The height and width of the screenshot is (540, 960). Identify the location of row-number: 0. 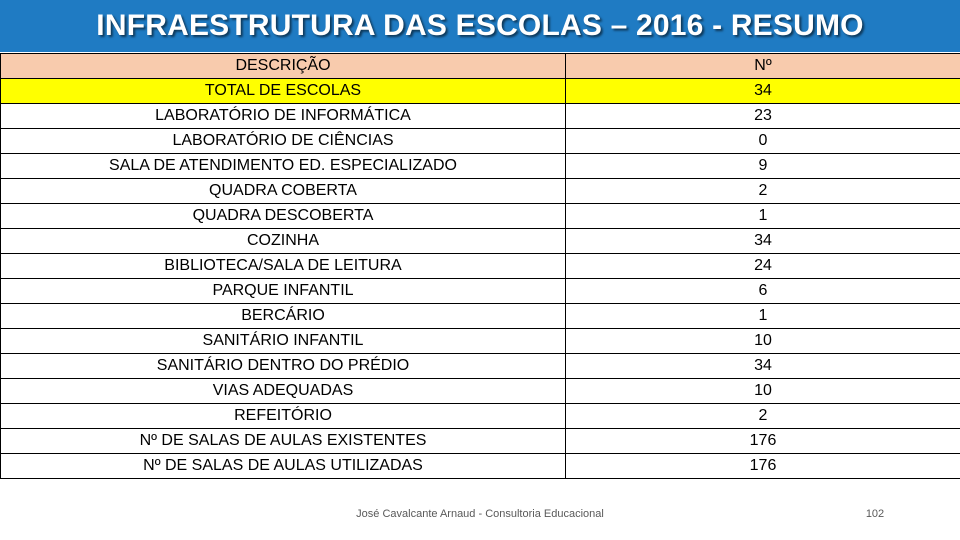
(762, 141).